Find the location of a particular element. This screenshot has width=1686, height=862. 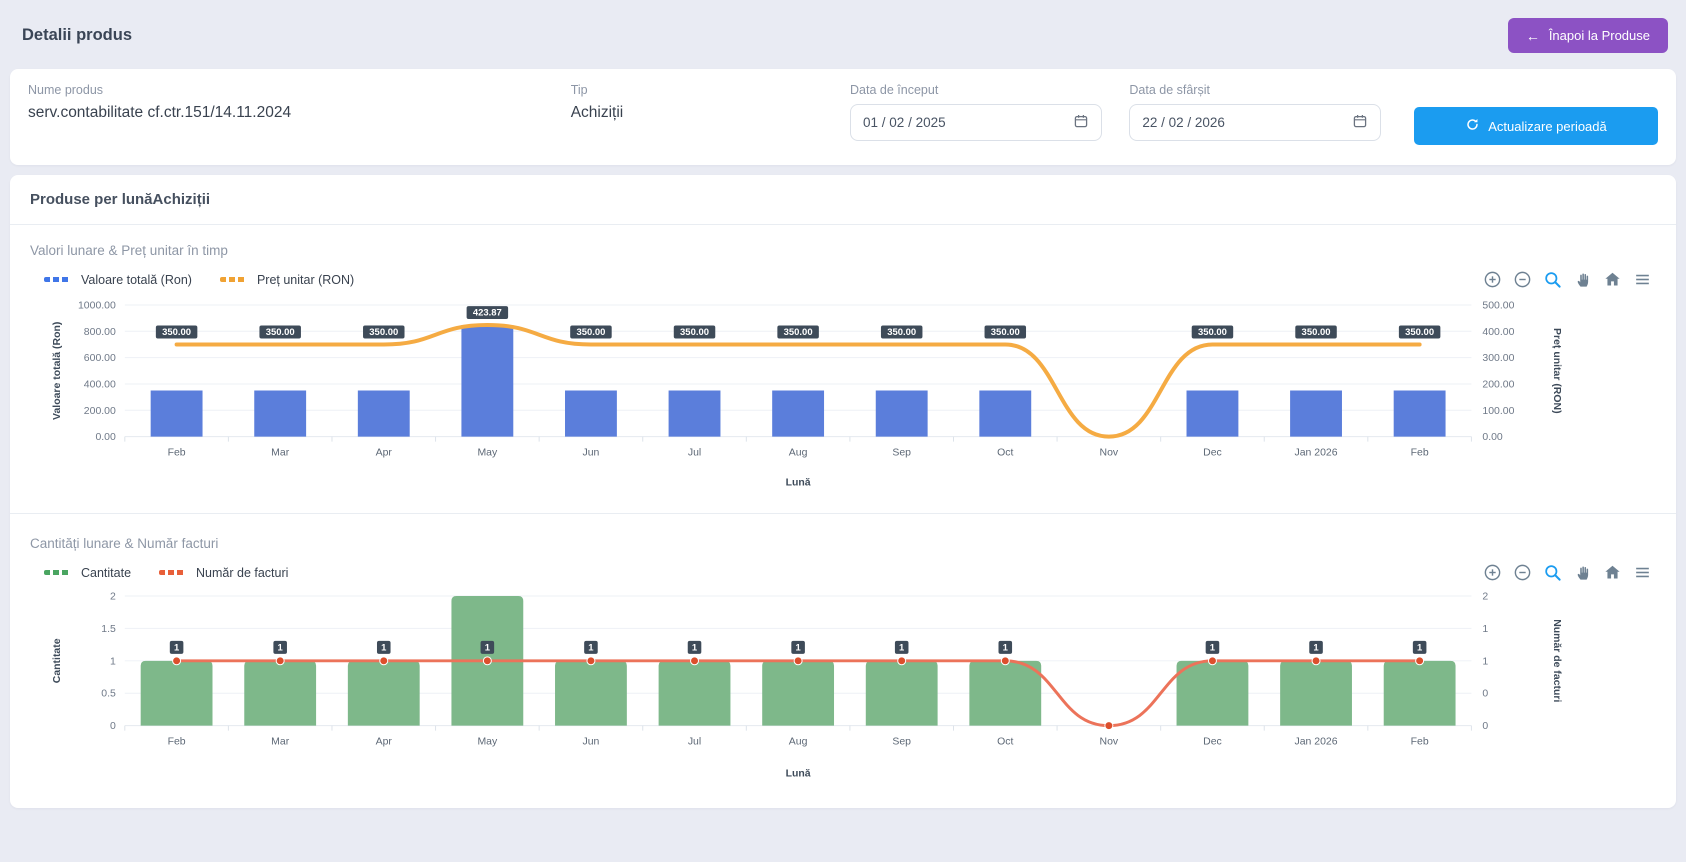

product-type-label: Tip is located at coordinates (579, 90).